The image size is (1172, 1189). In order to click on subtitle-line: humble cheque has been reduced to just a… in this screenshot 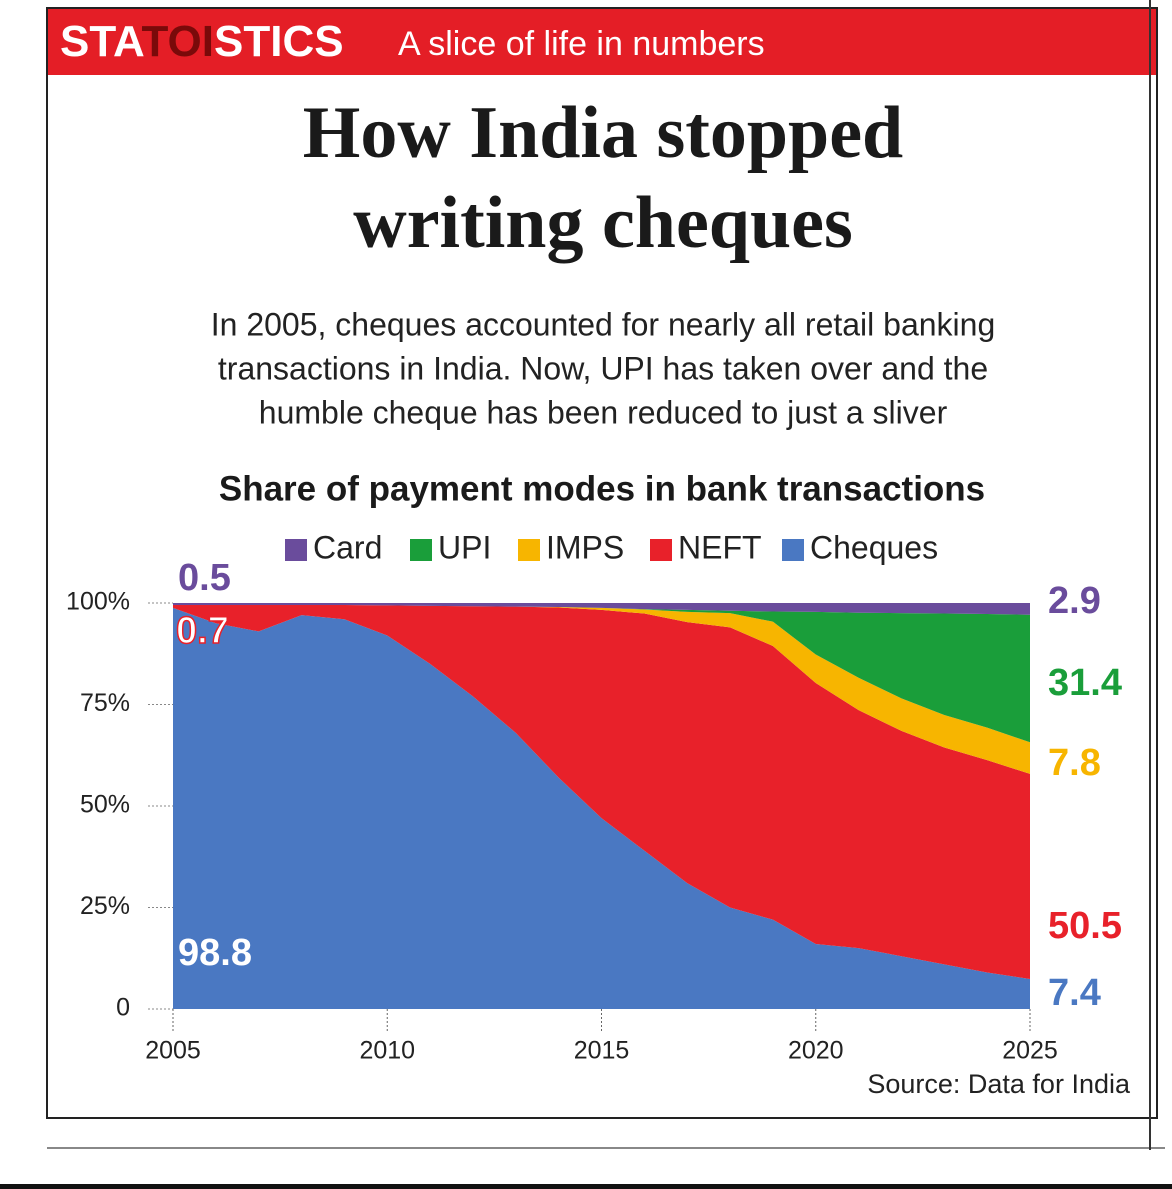, I will do `click(603, 412)`.